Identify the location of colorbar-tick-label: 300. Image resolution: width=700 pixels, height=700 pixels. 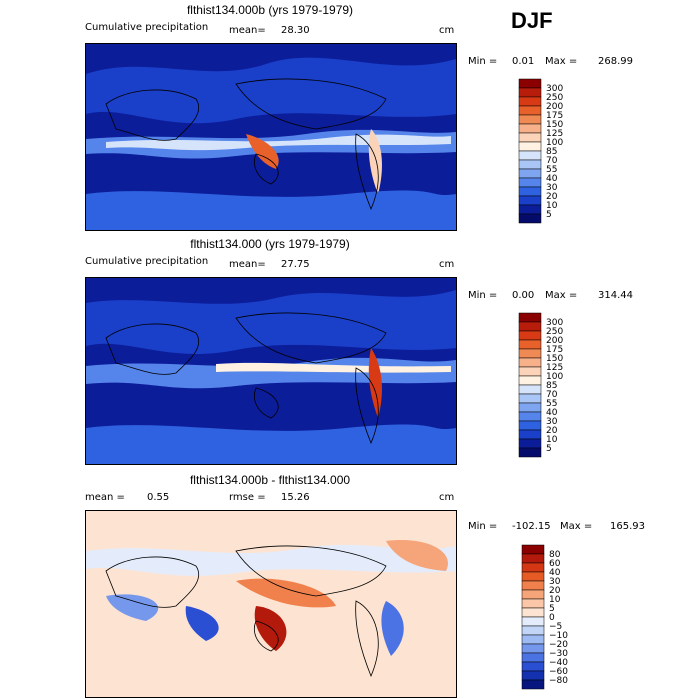
(554, 89).